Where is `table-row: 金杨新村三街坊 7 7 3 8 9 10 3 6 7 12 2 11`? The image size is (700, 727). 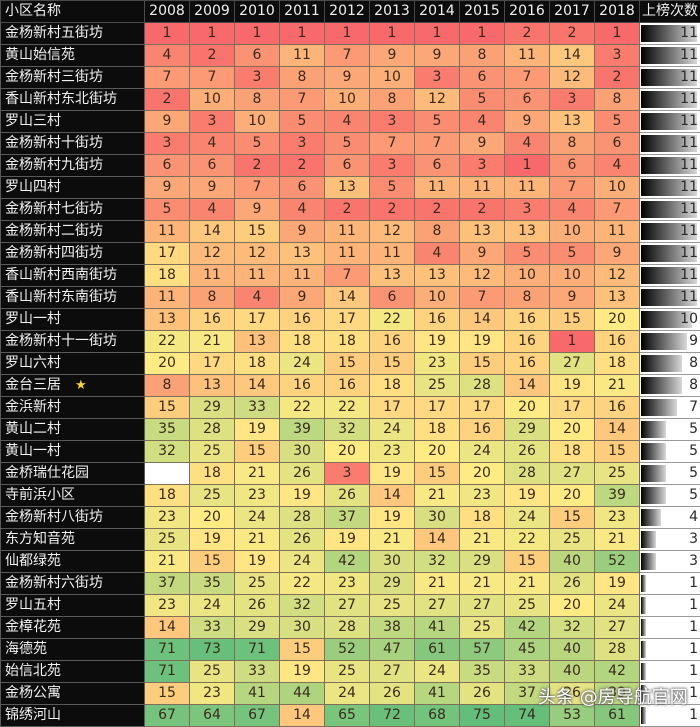
table-row: 金杨新村三街坊 7 7 3 8 9 10 3 6 7 12 2 11 is located at coordinates (350, 77).